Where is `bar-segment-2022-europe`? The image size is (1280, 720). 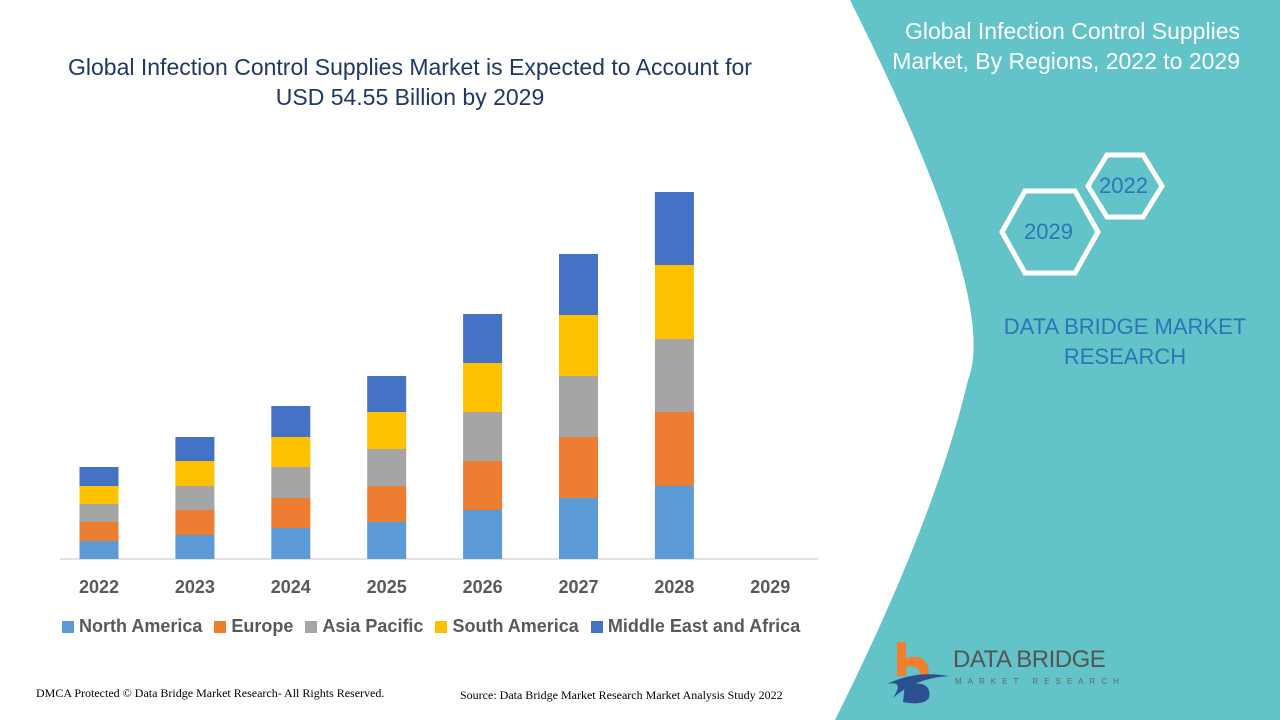
bar-segment-2022-europe is located at coordinates (99, 531).